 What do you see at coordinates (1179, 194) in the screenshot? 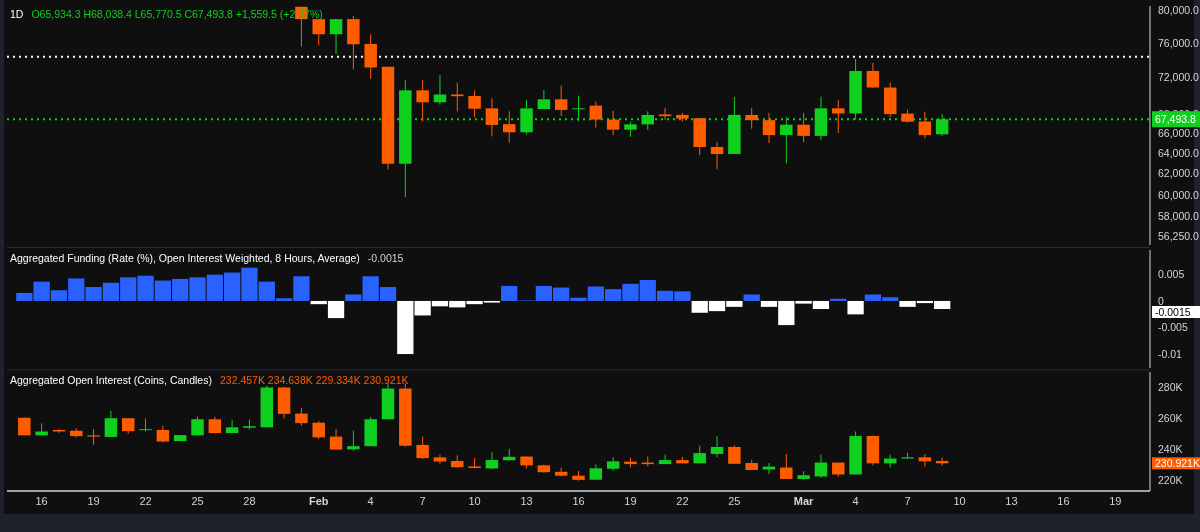
I see `y-tick-label: 60,000.0` at bounding box center [1179, 194].